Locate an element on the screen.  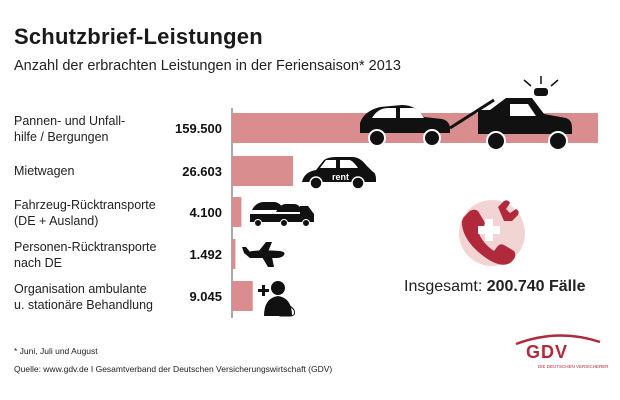
category-label: nach DE is located at coordinates (38, 263).